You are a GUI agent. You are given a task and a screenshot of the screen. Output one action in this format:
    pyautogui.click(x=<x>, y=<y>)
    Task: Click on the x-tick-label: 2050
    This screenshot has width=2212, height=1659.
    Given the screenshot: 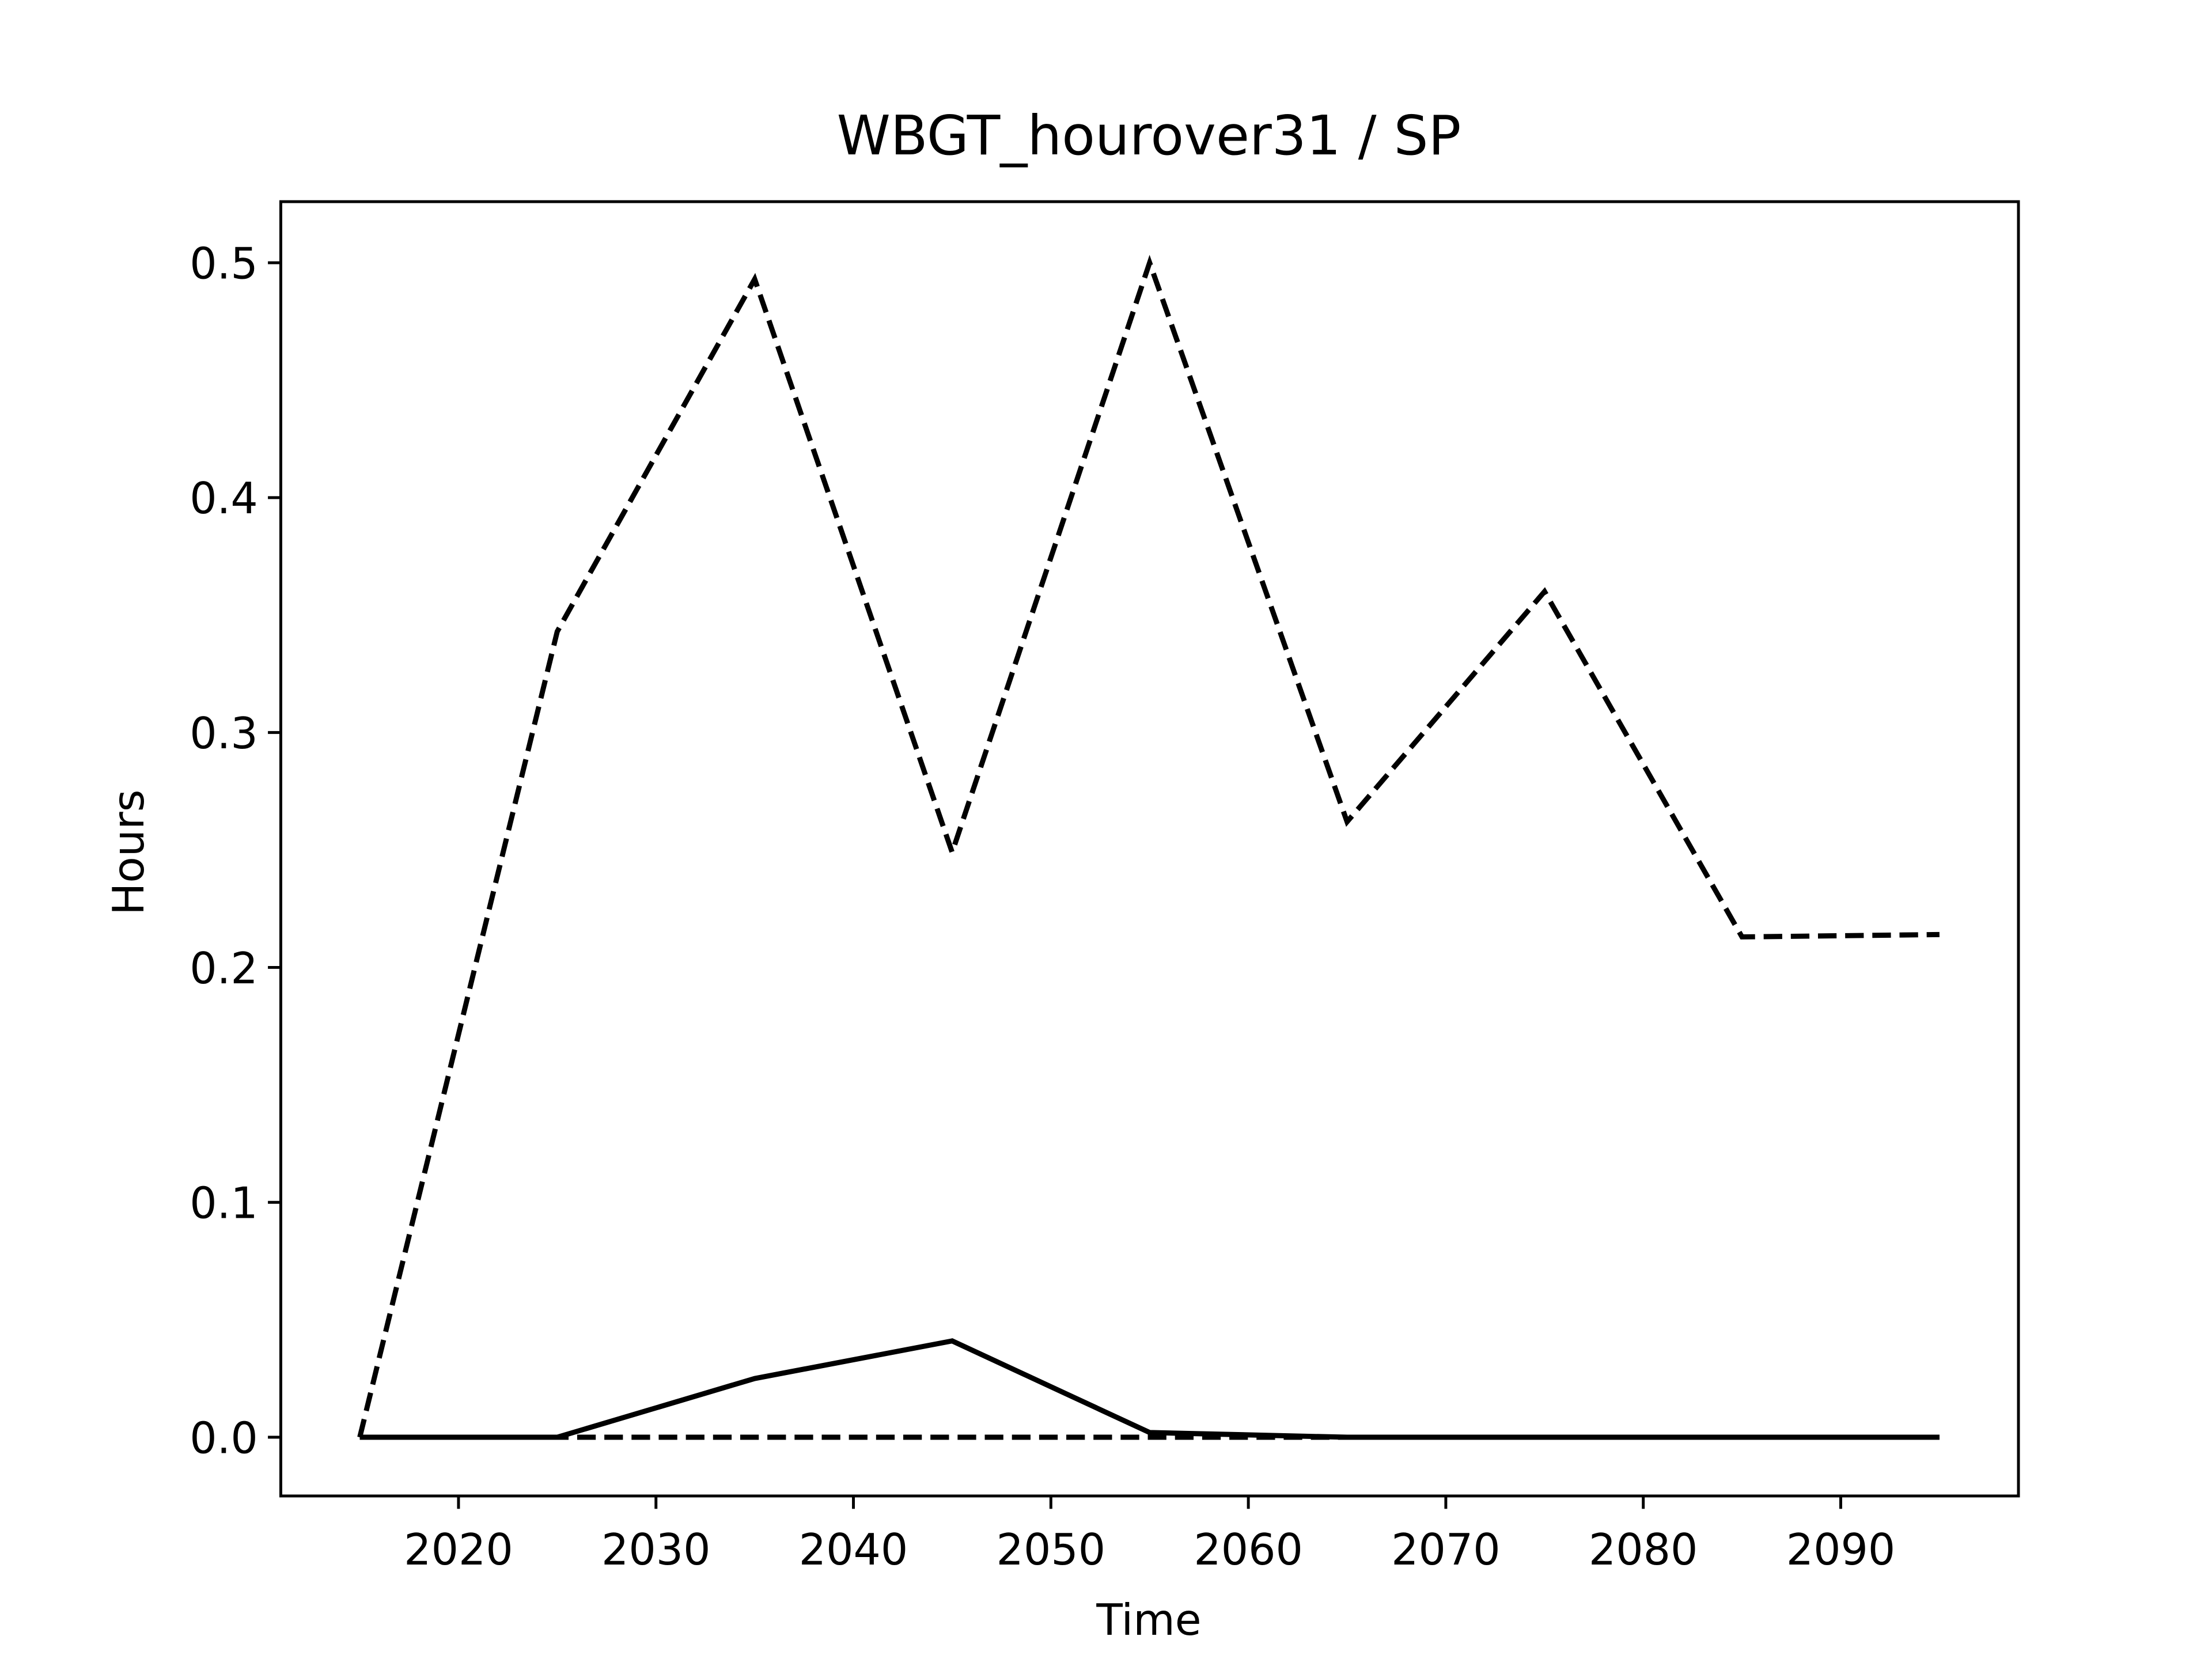 What is the action you would take?
    pyautogui.click(x=1051, y=1550)
    